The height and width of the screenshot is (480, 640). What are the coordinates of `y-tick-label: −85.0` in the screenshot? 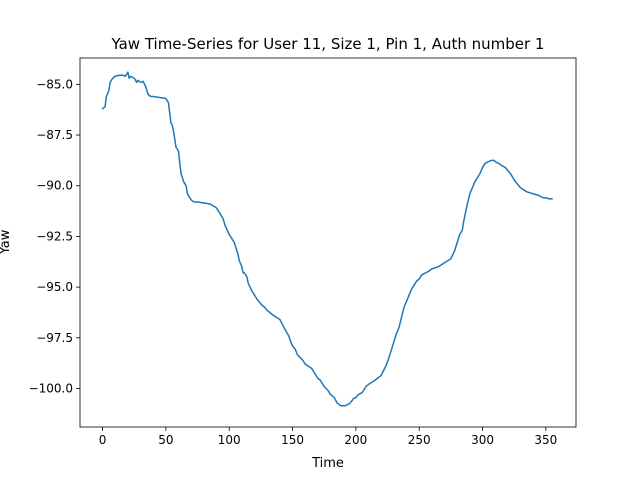 It's located at (54, 84).